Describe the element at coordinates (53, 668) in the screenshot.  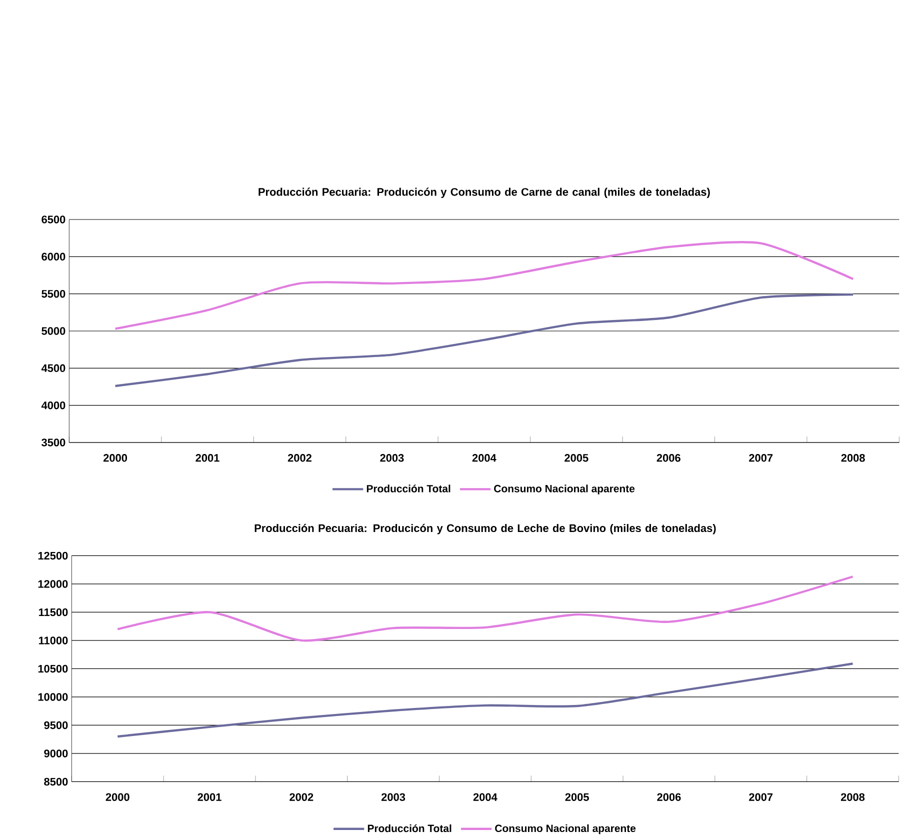
I see `y-tick-label: 10500` at that location.